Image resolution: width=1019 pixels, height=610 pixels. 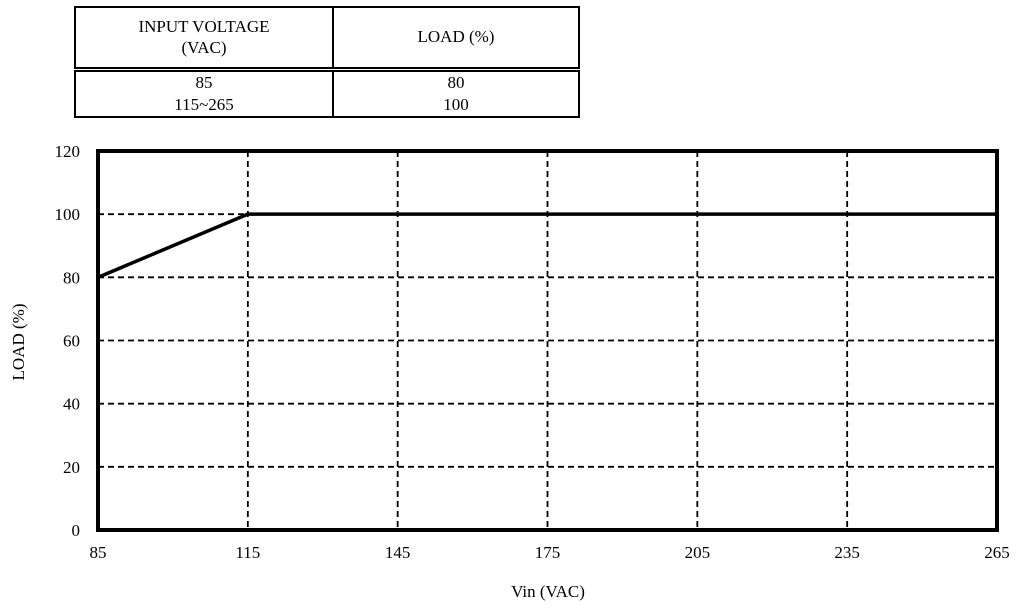 What do you see at coordinates (997, 552) in the screenshot?
I see `x-tick-label: 265` at bounding box center [997, 552].